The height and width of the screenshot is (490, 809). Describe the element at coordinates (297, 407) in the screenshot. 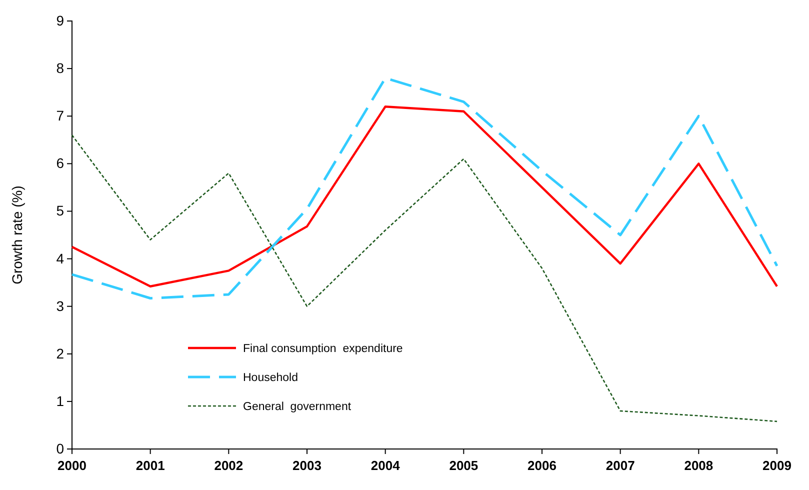

I see `legend-label: General government` at that location.